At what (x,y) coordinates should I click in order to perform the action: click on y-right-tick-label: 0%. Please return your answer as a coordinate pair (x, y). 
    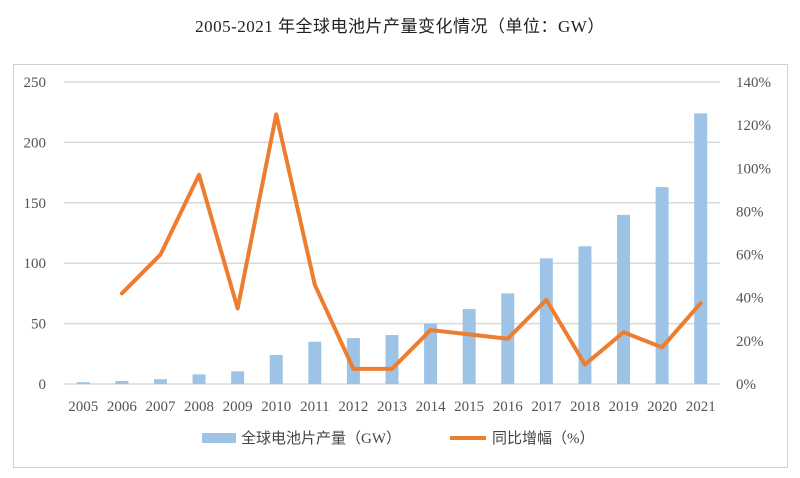
    Looking at the image, I should click on (746, 385).